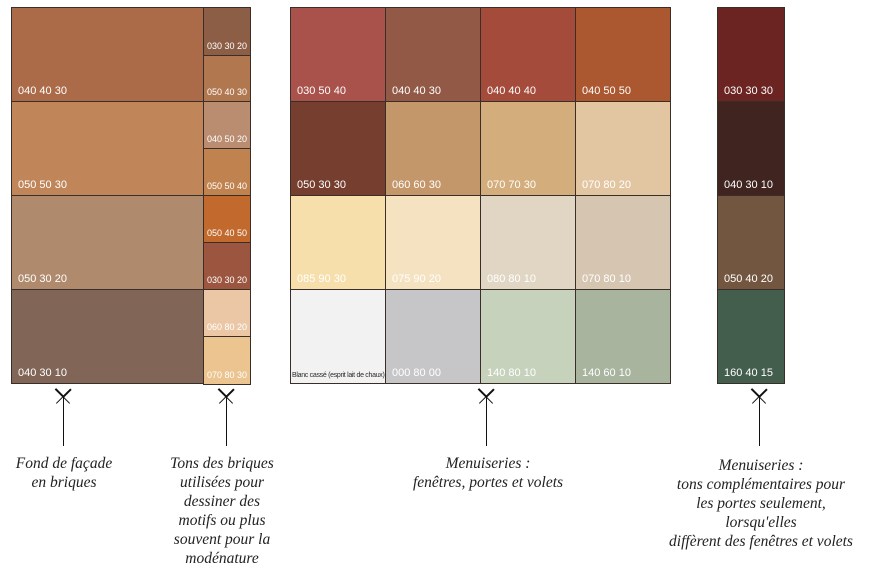 This screenshot has width=894, height=576. Describe the element at coordinates (623, 148) in the screenshot. I see `color-swatch: 070 80 20` at that location.